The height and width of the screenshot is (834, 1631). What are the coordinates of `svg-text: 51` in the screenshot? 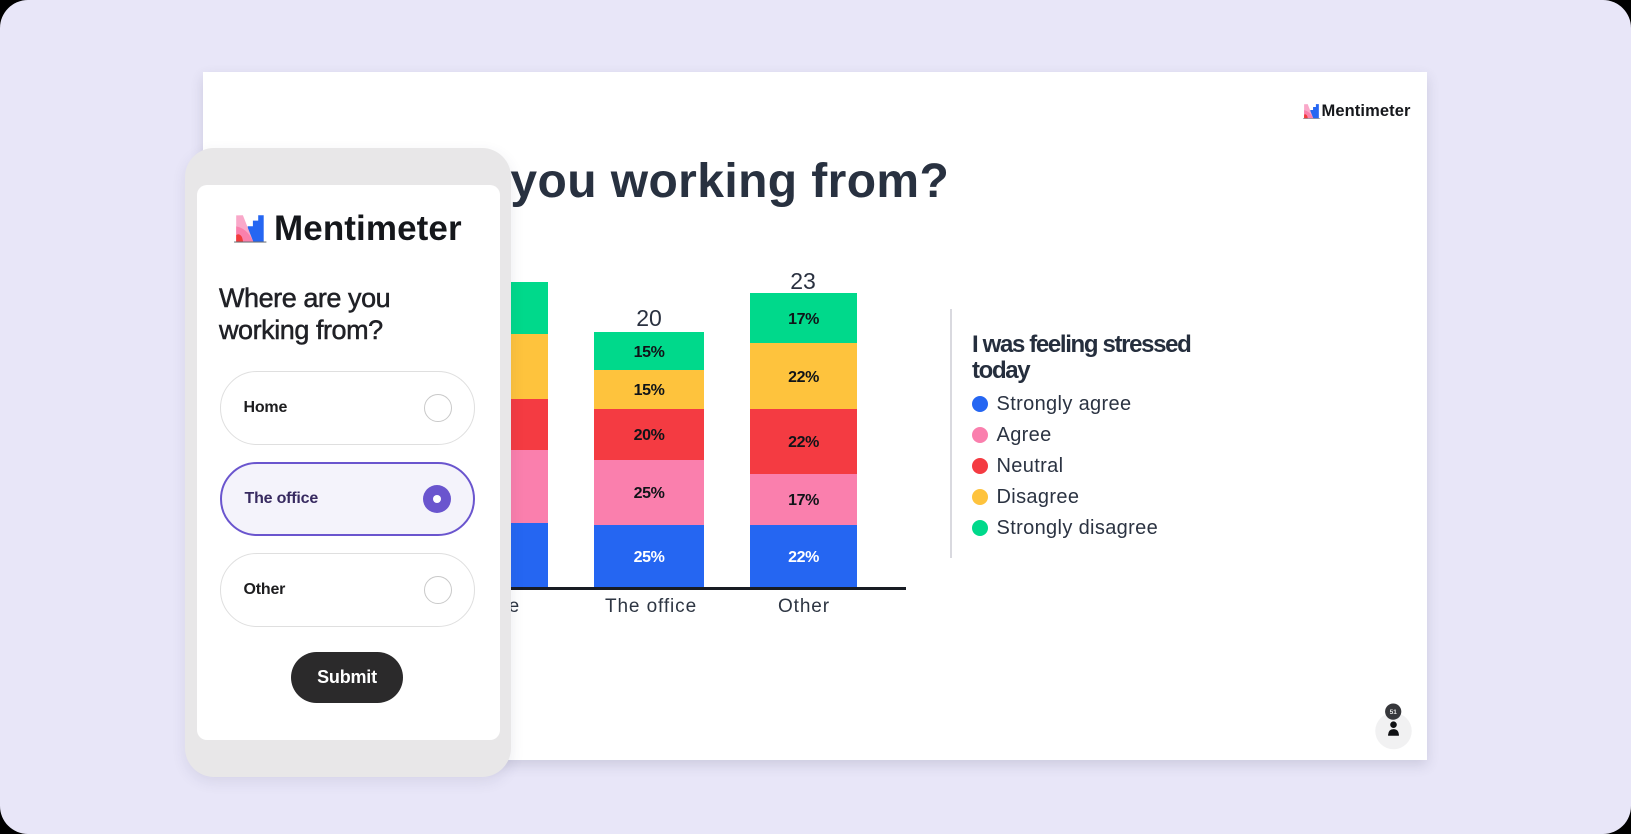 It's located at (1394, 712).